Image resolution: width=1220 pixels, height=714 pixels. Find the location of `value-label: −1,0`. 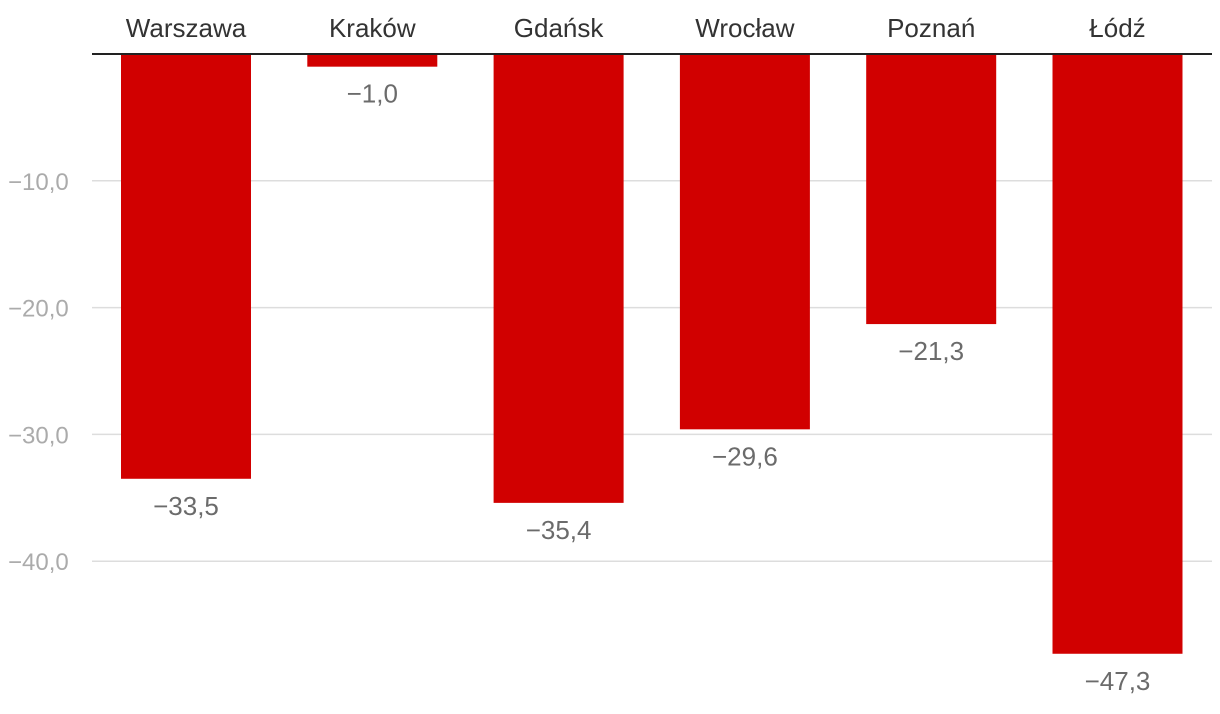

value-label: −1,0 is located at coordinates (372, 94).